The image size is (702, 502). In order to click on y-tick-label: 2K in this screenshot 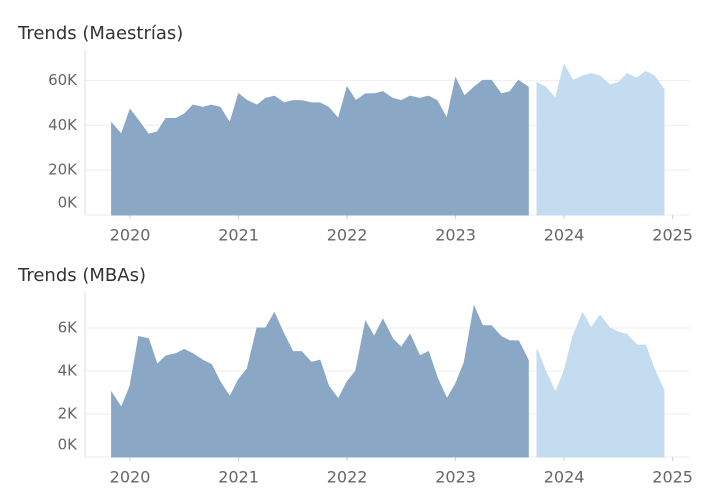, I will do `click(68, 413)`.